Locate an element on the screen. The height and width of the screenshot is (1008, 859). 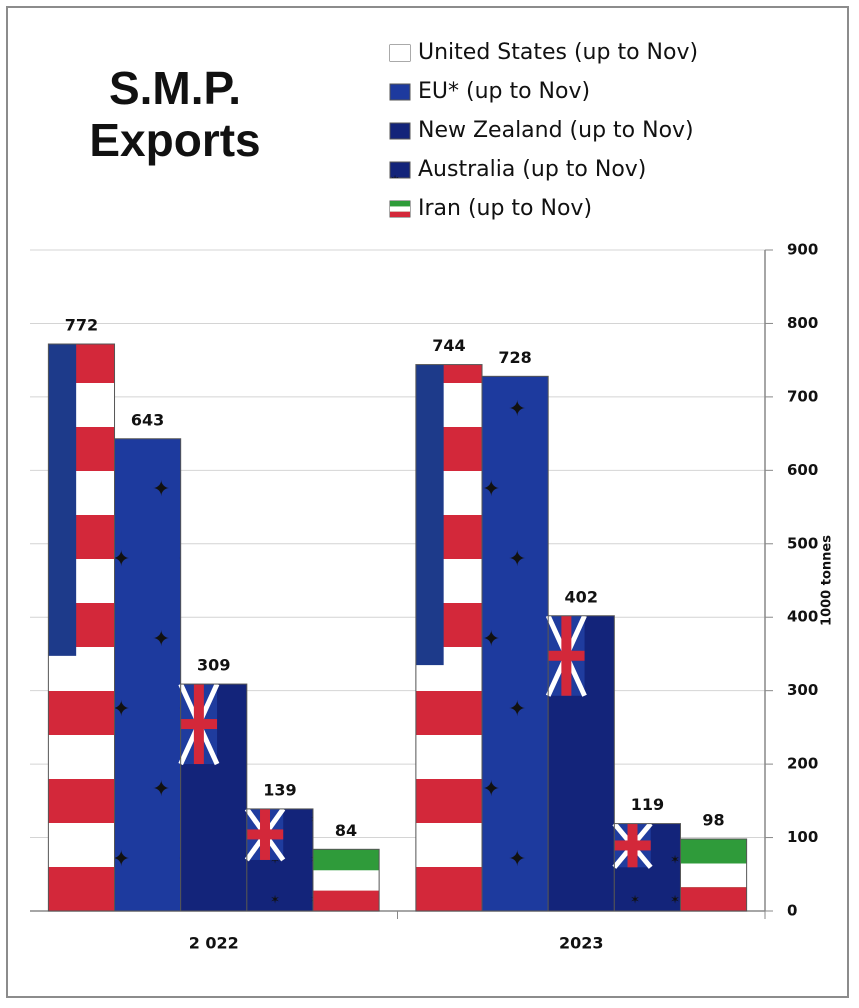
legend-label: EU* (up to Nov) is located at coordinates (504, 91).